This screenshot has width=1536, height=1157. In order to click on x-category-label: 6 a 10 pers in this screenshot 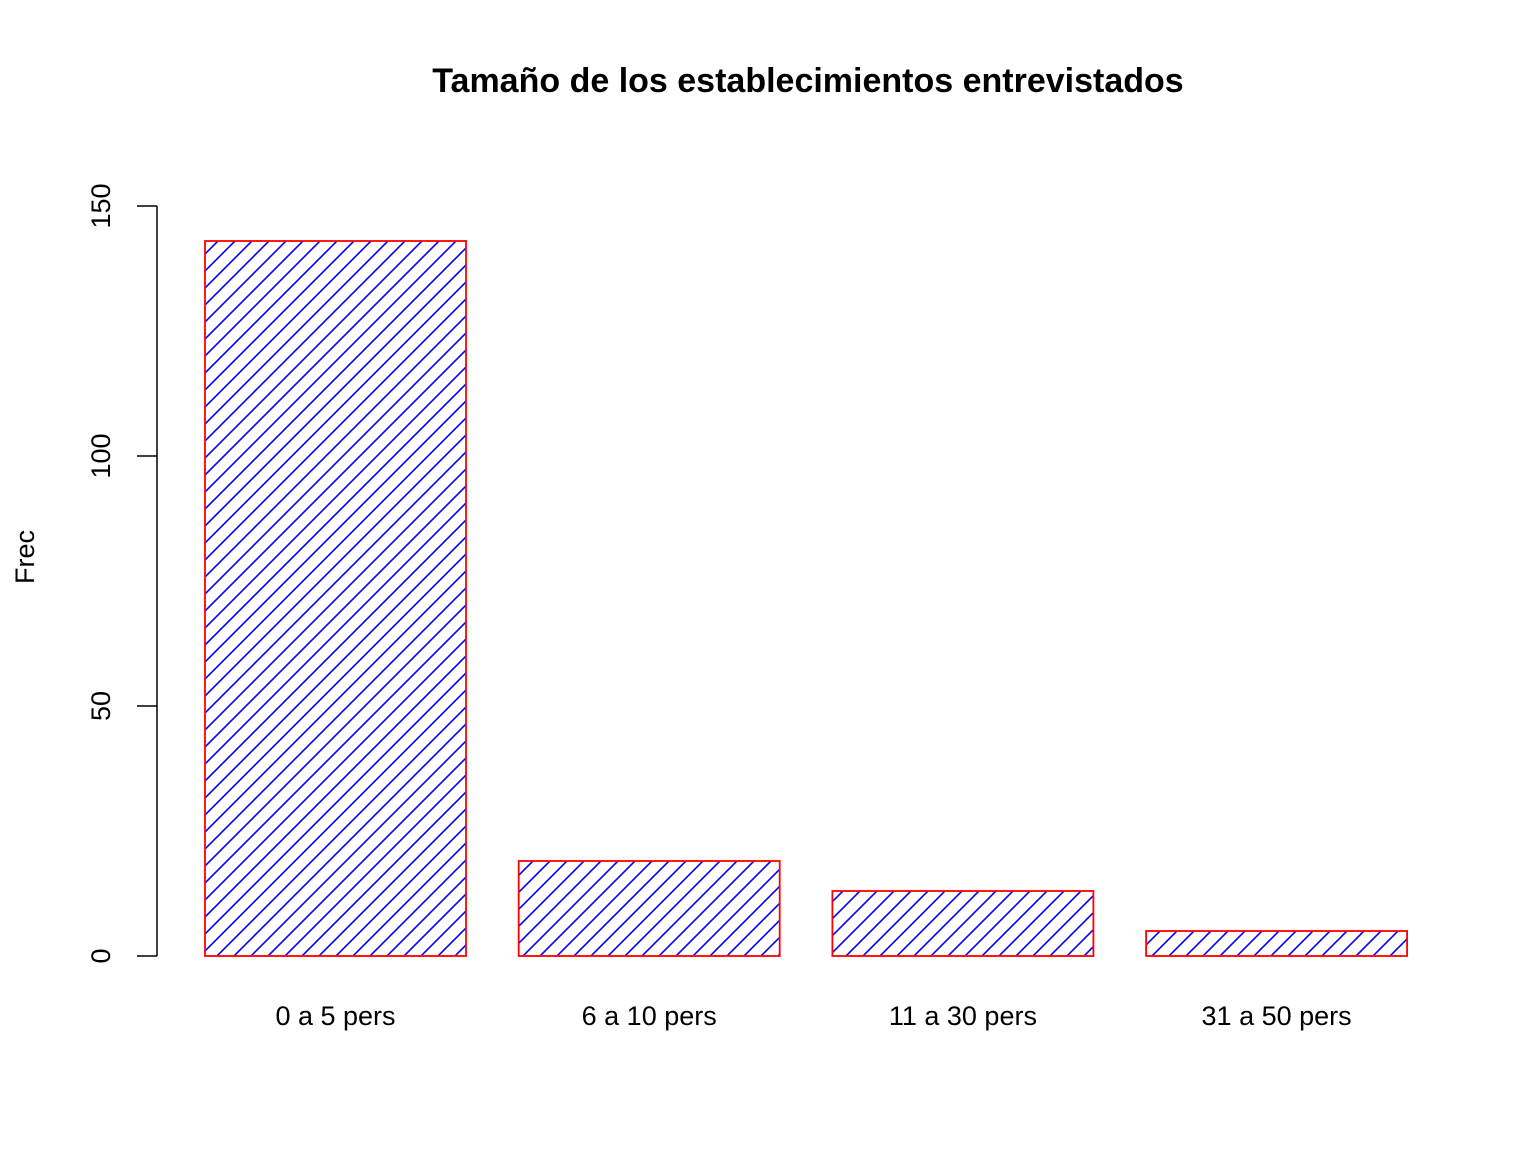, I will do `click(649, 1016)`.